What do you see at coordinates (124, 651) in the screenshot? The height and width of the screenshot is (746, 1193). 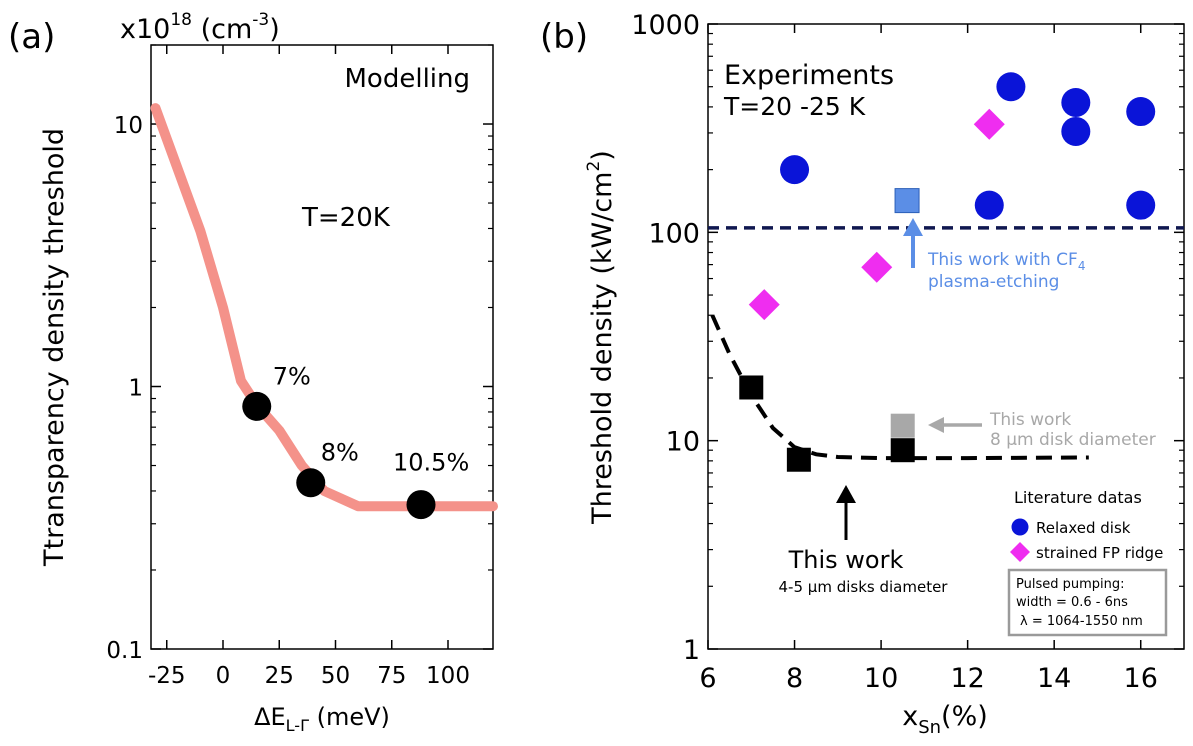 I see `panel-a-y-tick-label: 0.1` at bounding box center [124, 651].